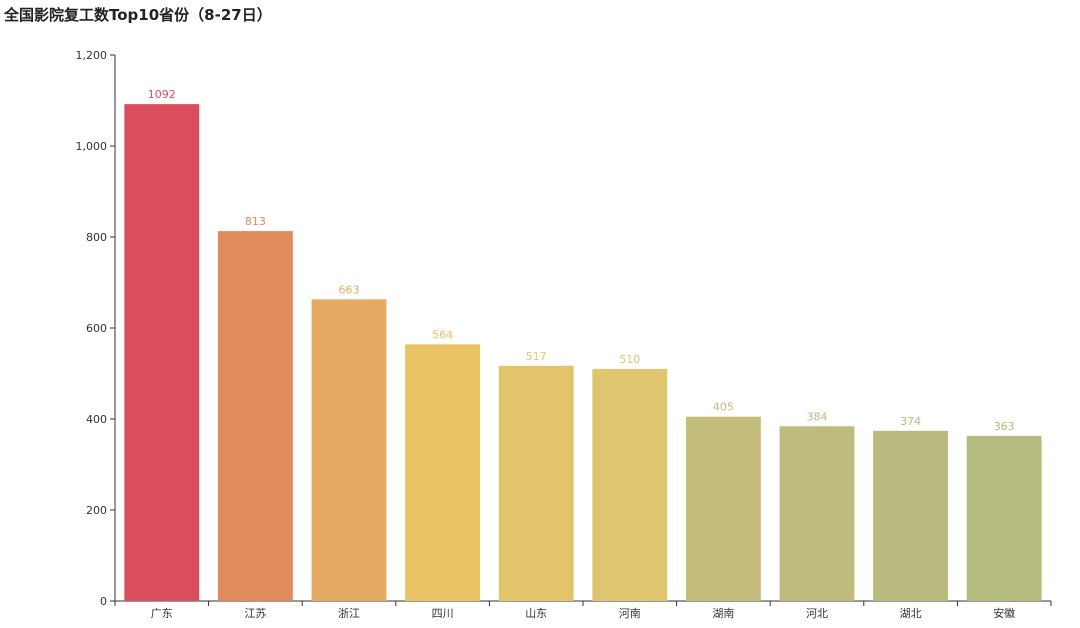  Describe the element at coordinates (442, 334) in the screenshot. I see `bar-value-label: 564` at that location.